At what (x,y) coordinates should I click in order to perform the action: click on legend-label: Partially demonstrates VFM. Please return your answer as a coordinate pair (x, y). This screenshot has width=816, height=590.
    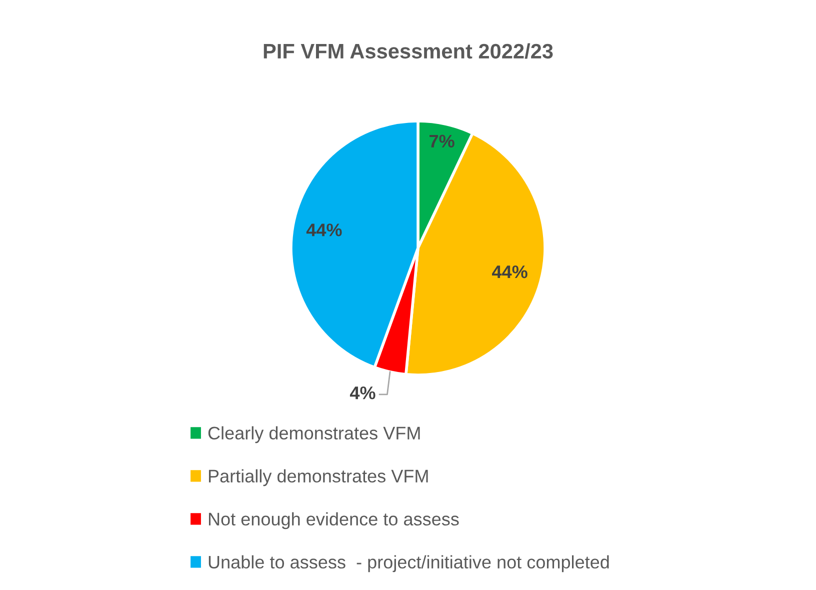
    Looking at the image, I should click on (318, 477).